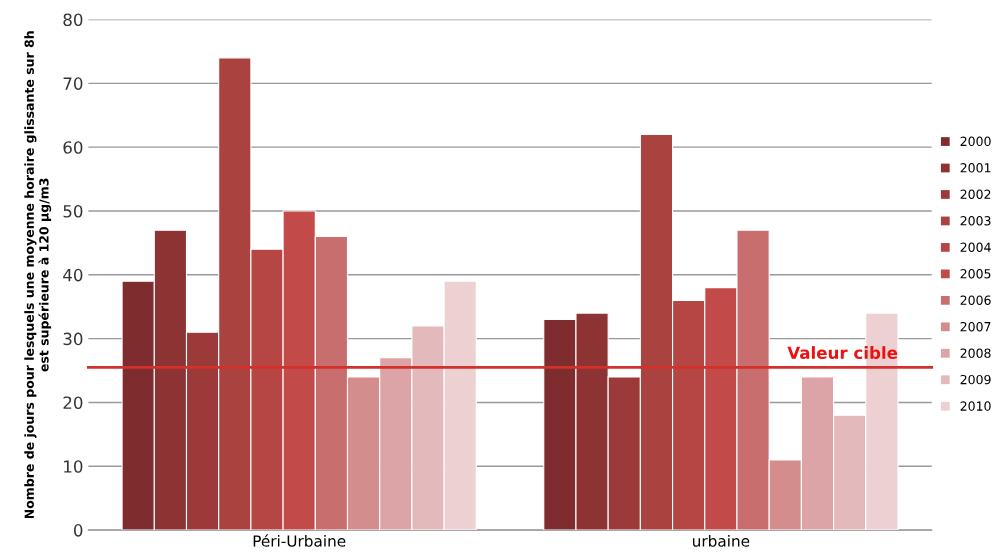 Image resolution: width=1004 pixels, height=558 pixels. I want to click on x-tick-label: Péri-Urbaine, so click(299, 540).